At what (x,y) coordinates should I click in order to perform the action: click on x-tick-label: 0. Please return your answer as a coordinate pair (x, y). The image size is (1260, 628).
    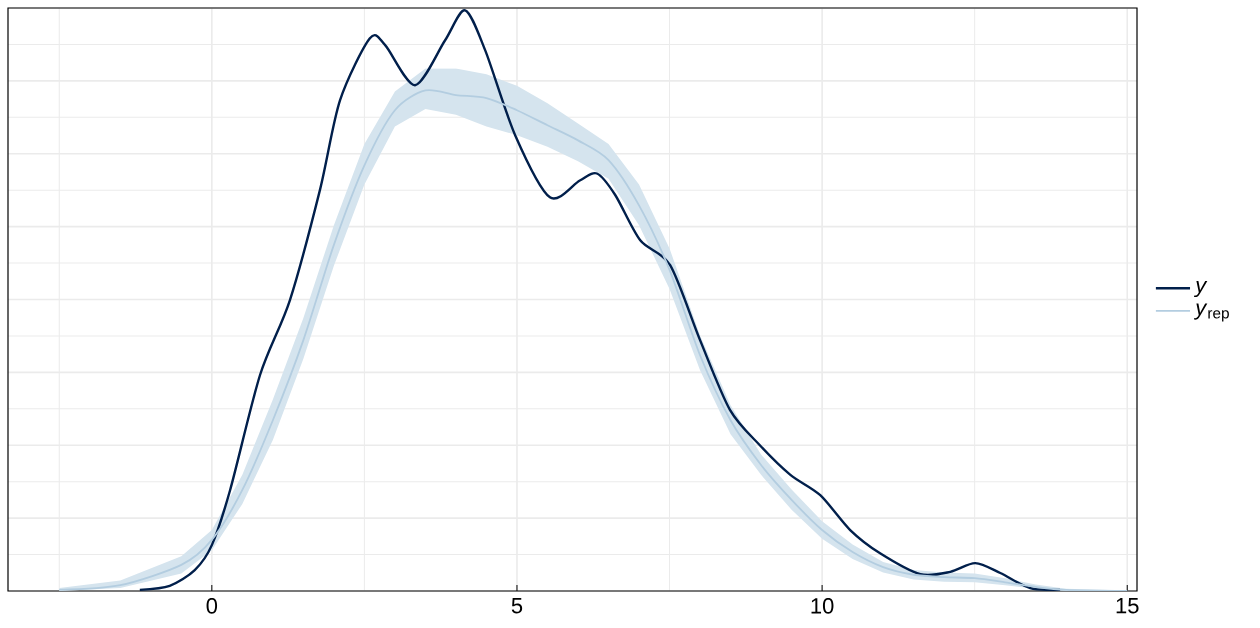
    Looking at the image, I should click on (212, 606).